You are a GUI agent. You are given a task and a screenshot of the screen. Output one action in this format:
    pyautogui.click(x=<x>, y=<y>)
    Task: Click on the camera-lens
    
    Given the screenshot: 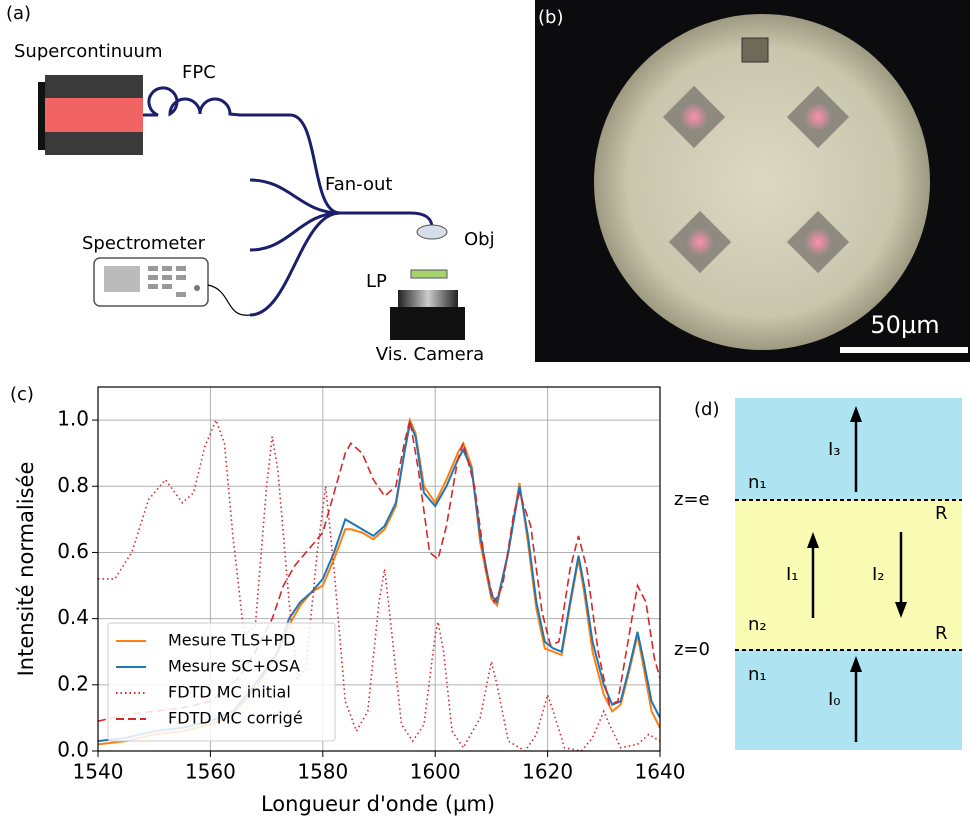 What is the action you would take?
    pyautogui.click(x=428, y=298)
    